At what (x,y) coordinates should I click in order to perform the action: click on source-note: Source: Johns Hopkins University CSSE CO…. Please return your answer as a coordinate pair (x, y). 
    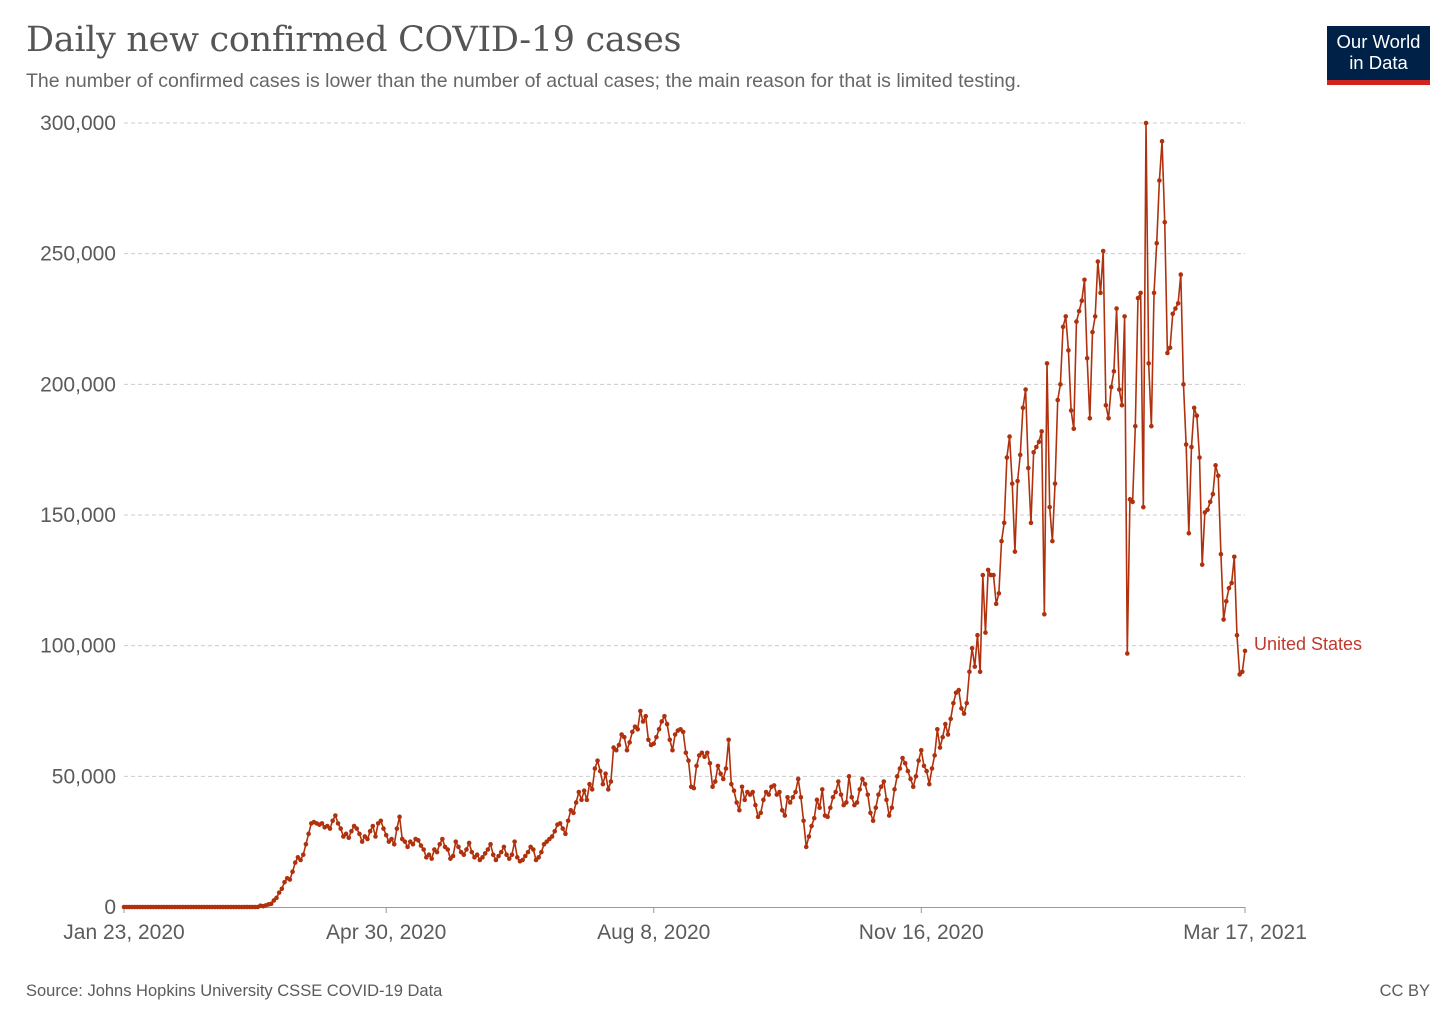
    Looking at the image, I should click on (234, 991).